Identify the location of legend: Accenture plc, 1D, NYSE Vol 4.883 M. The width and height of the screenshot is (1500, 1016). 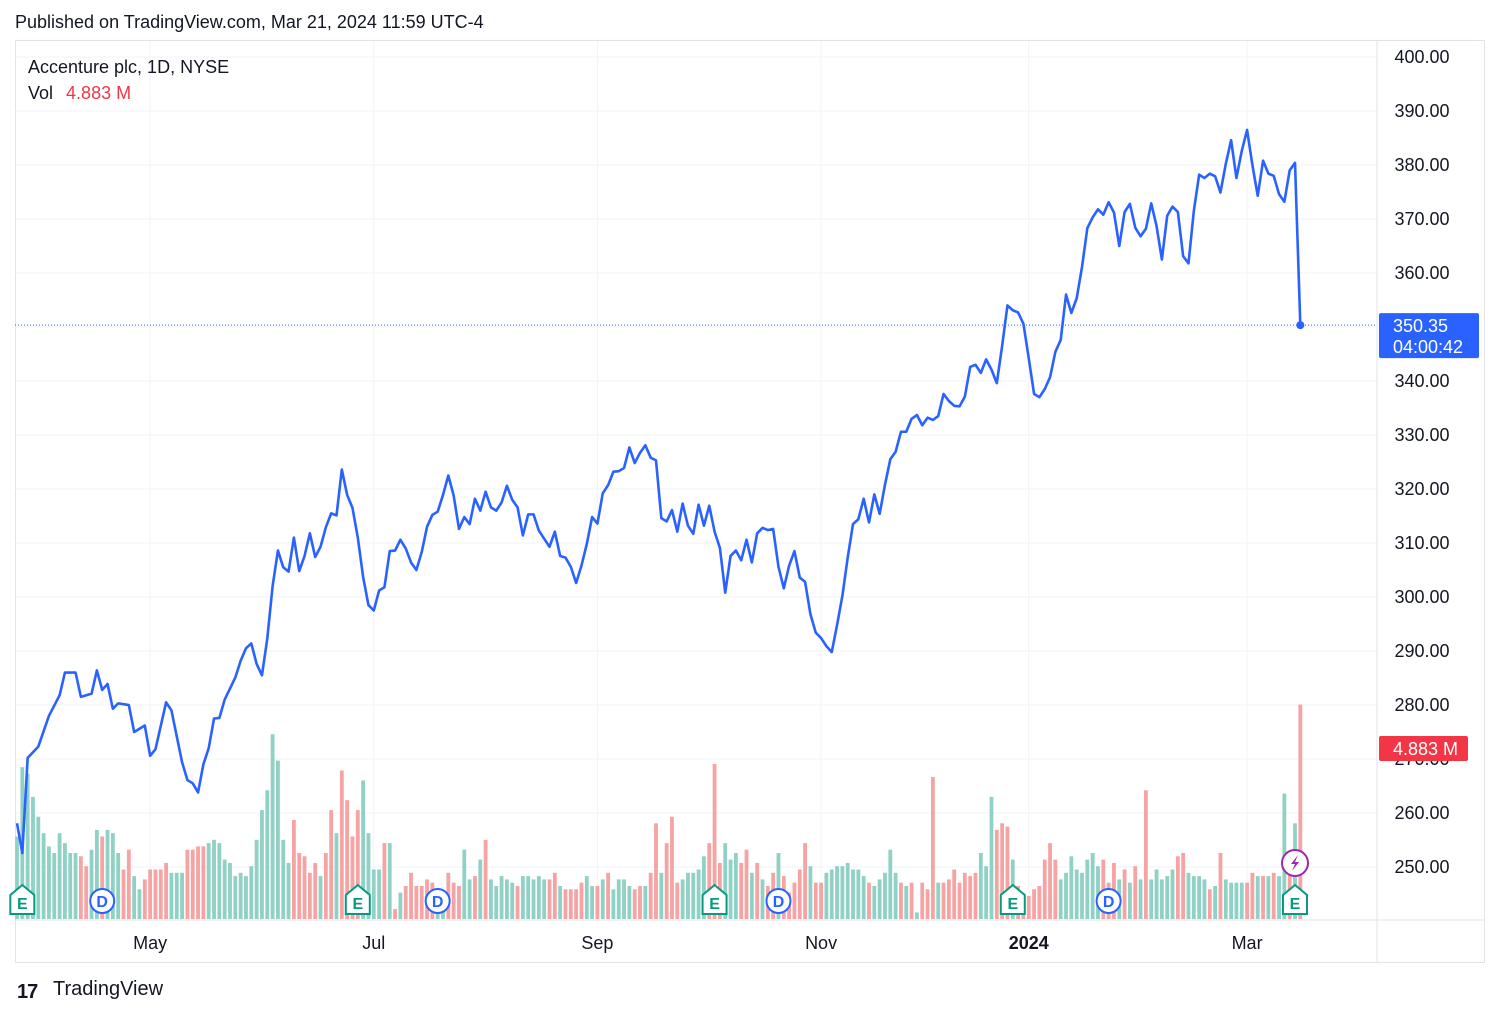
(128, 80).